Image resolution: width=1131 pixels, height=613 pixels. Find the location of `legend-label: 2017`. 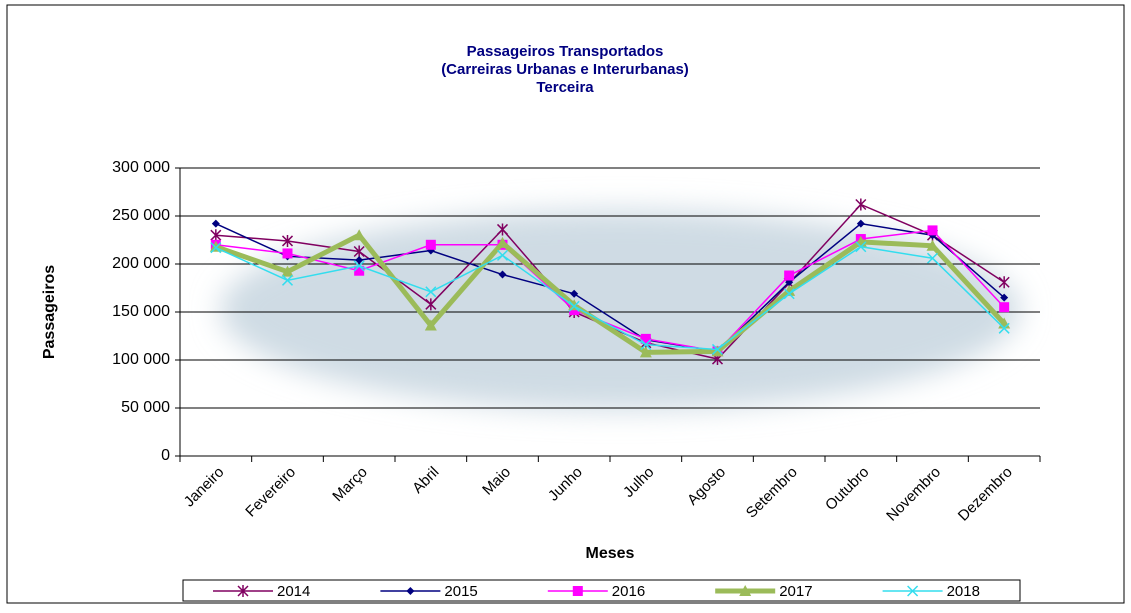

legend-label: 2017 is located at coordinates (795, 591).